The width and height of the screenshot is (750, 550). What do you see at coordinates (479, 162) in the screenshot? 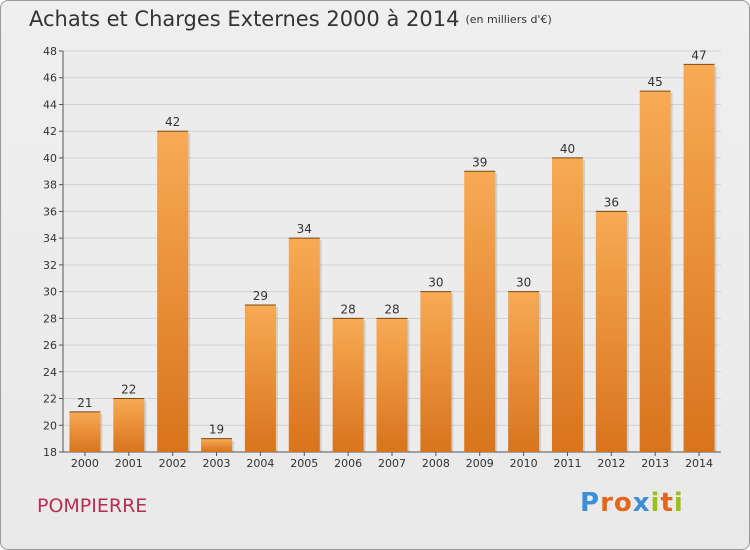
I see `data-label: 39` at bounding box center [479, 162].